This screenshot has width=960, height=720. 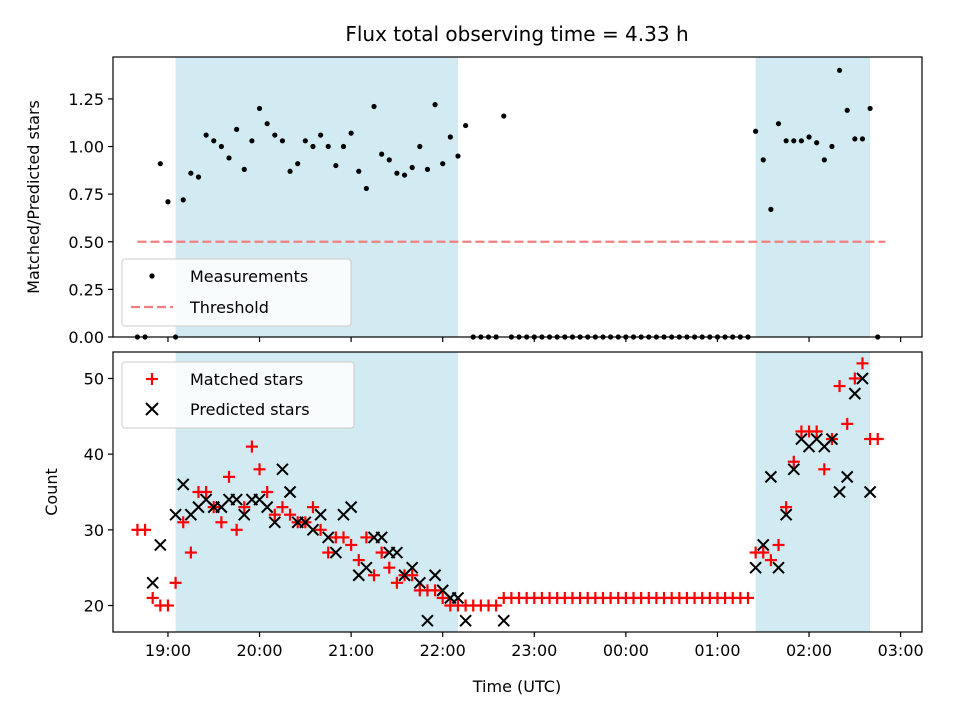 What do you see at coordinates (152, 379) in the screenshot?
I see `legend-matched-marker` at bounding box center [152, 379].